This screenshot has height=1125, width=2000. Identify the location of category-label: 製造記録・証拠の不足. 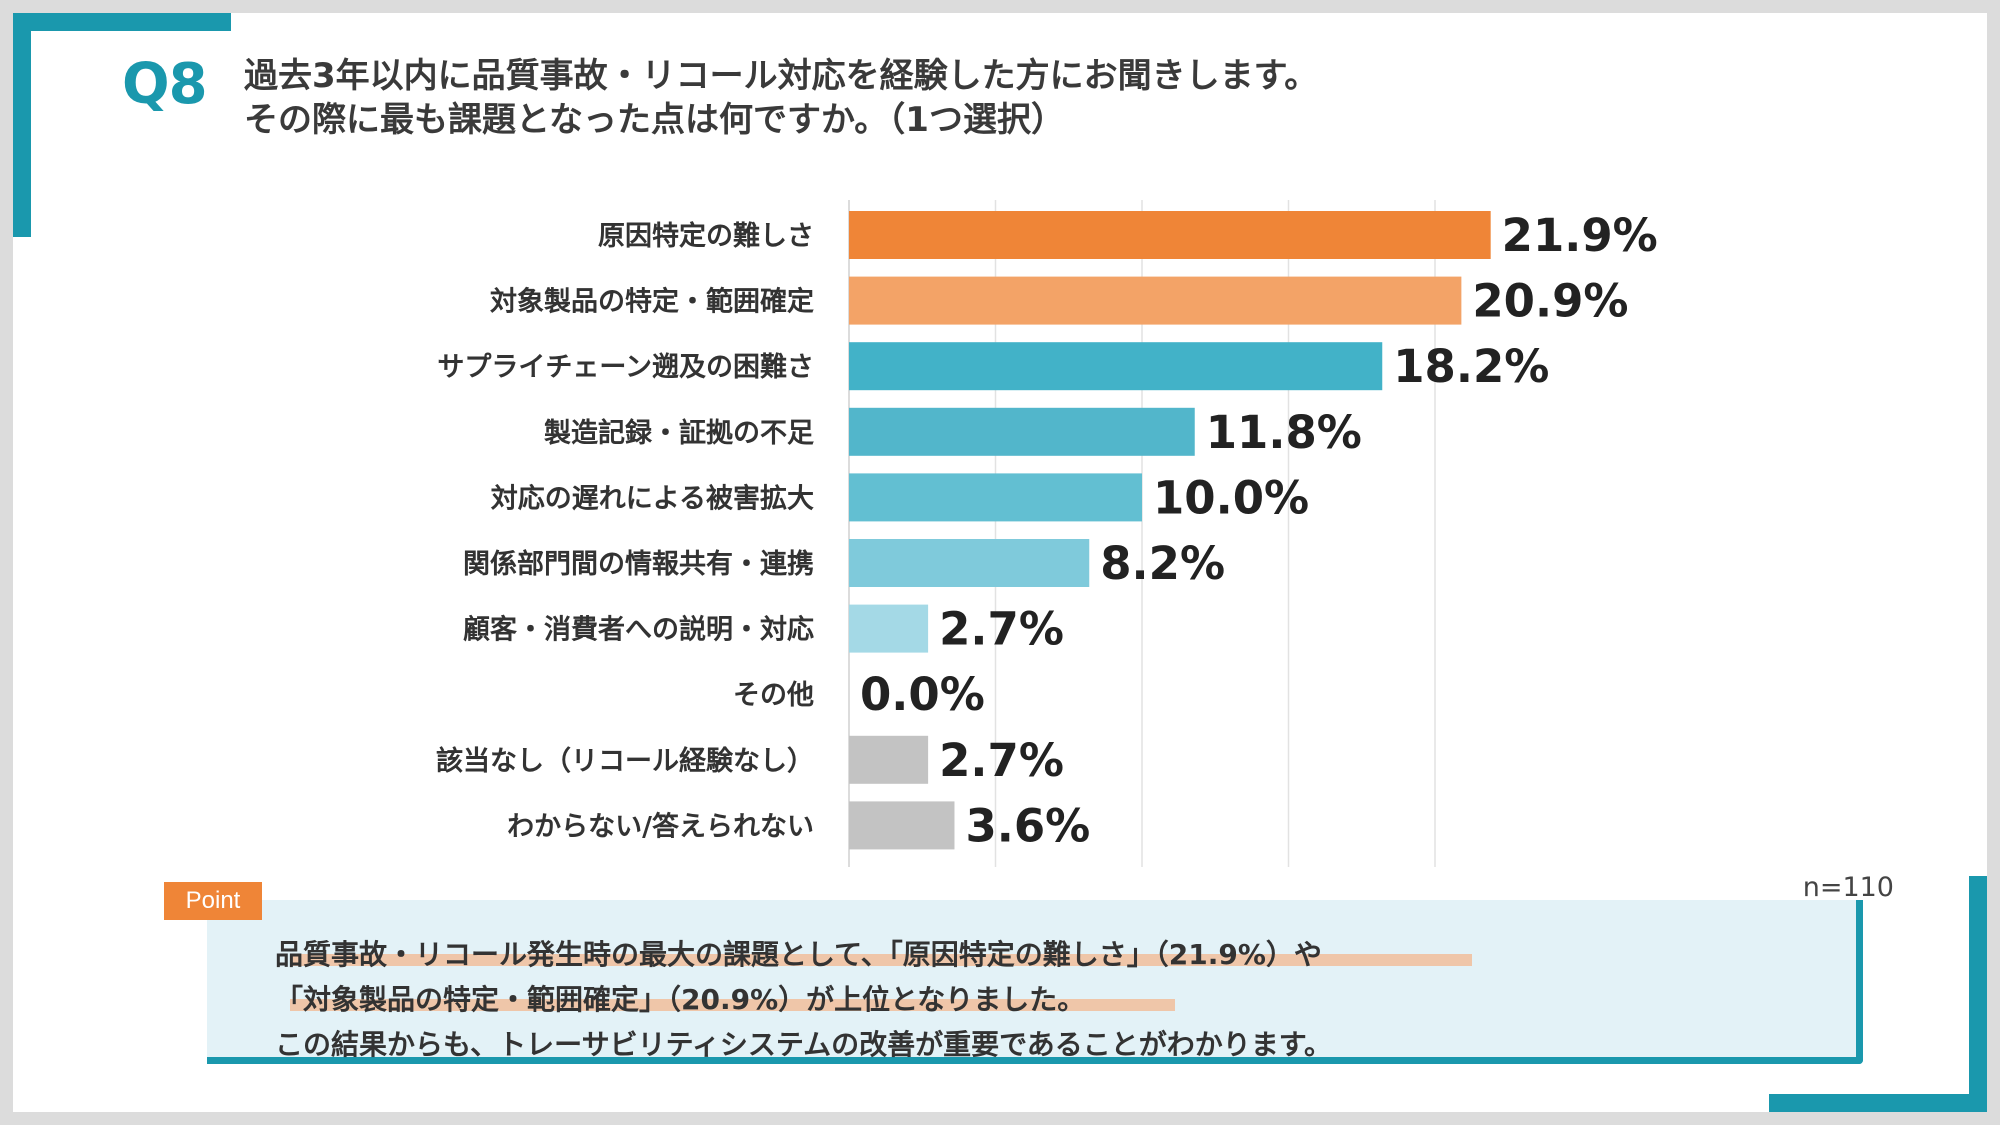
(679, 433).